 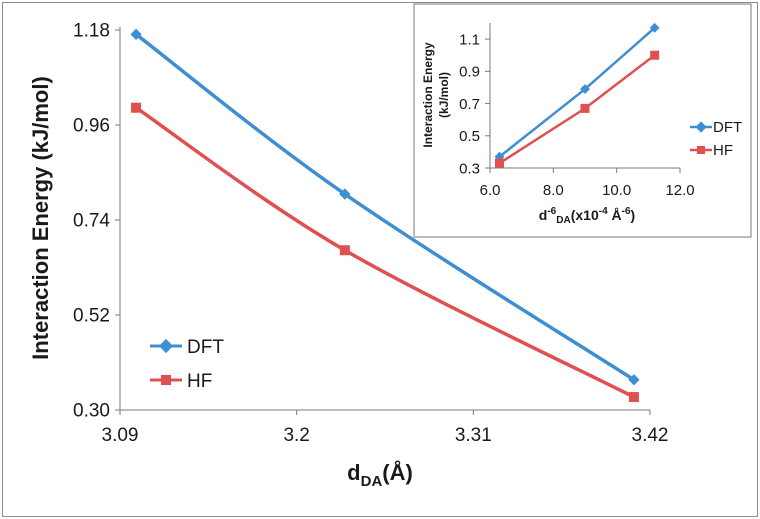 I want to click on legend-marker-dft, so click(x=166, y=346).